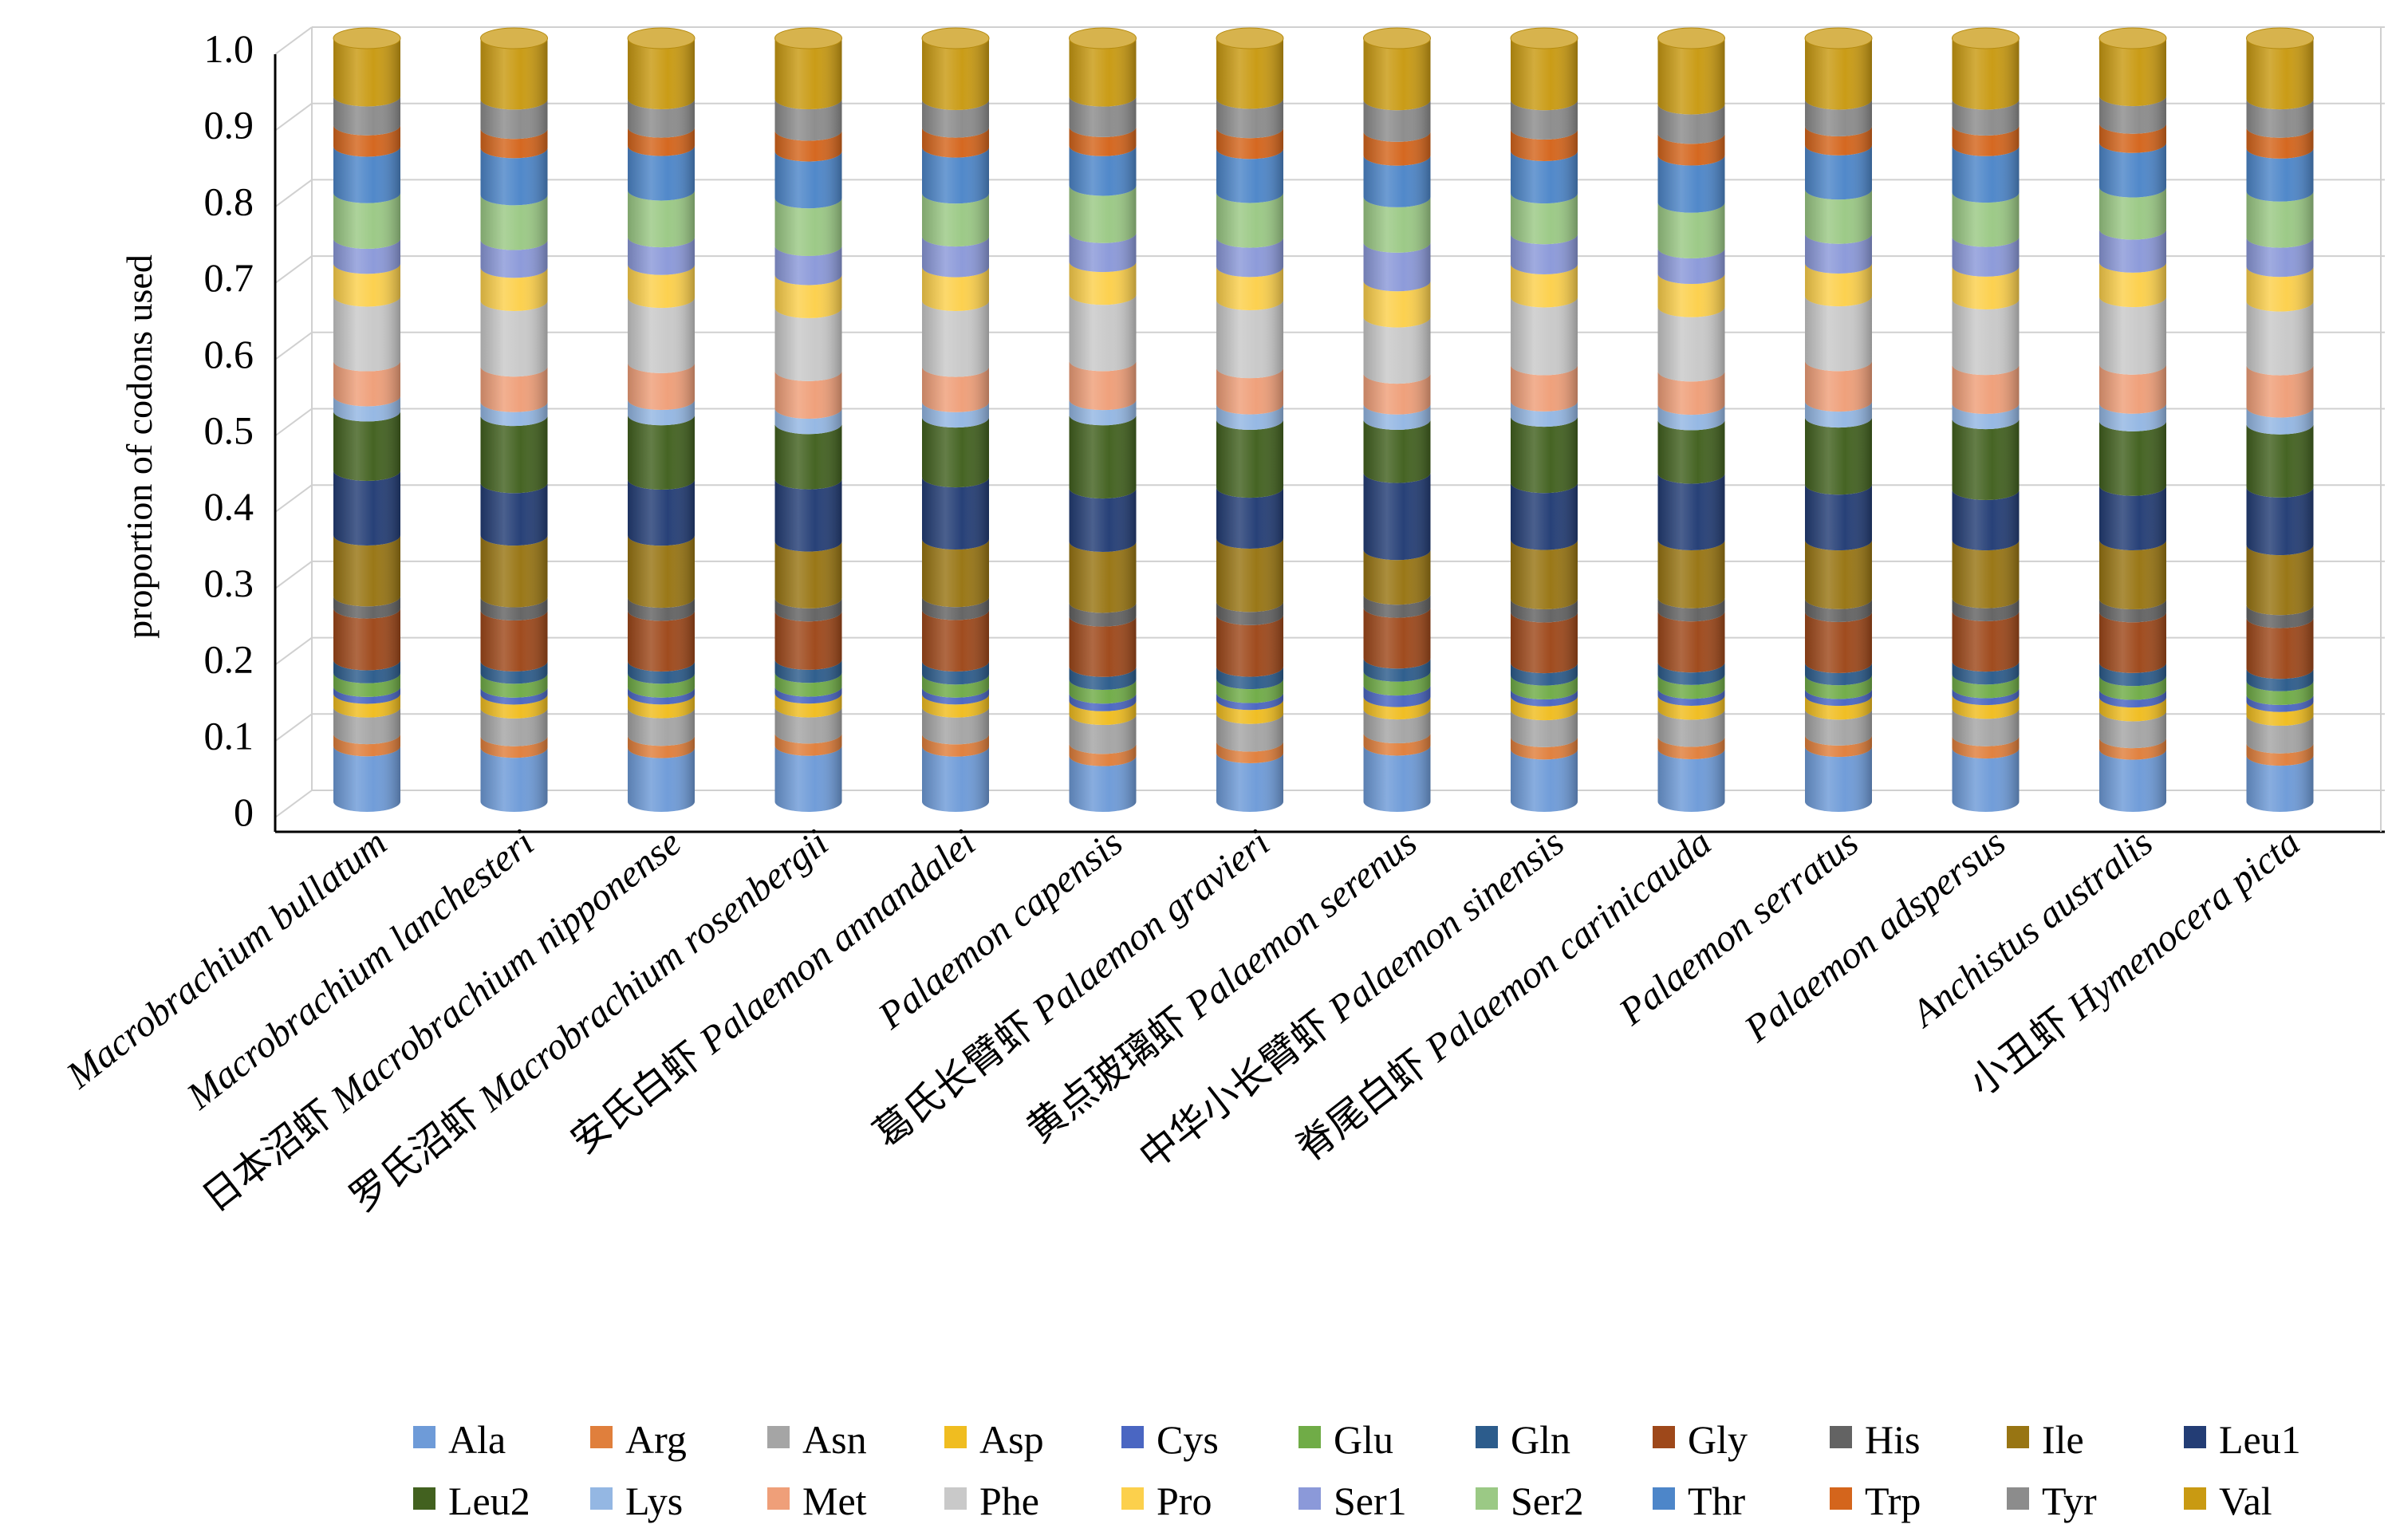 The height and width of the screenshot is (1540, 2392). What do you see at coordinates (229, 659) in the screenshot?
I see `y-tick-label: 0.2` at bounding box center [229, 659].